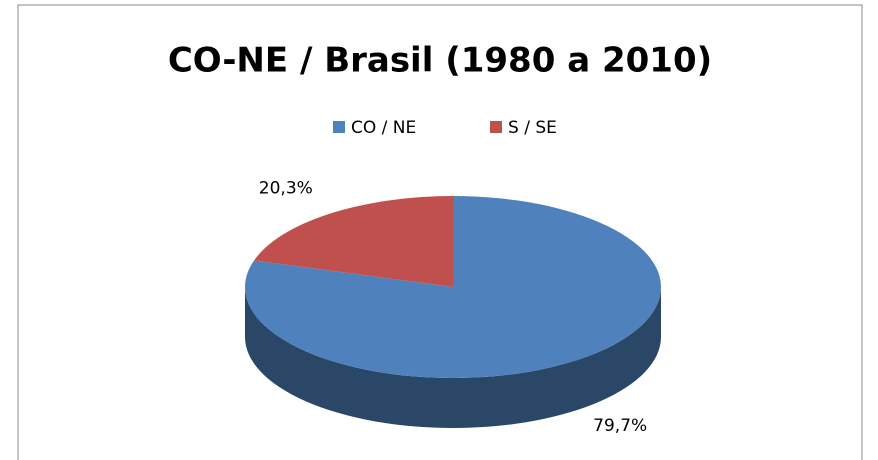  What do you see at coordinates (286, 188) in the screenshot?
I see `data-label: 20,3%` at bounding box center [286, 188].